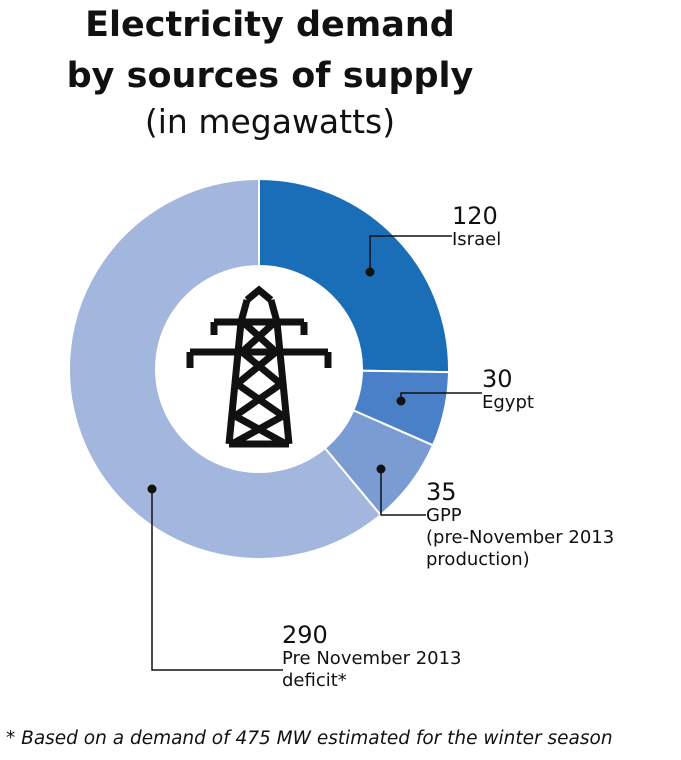 This screenshot has height=760, width=681. I want to click on slice-label: 290 Pre November 2013 deficit*, so click(372, 657).